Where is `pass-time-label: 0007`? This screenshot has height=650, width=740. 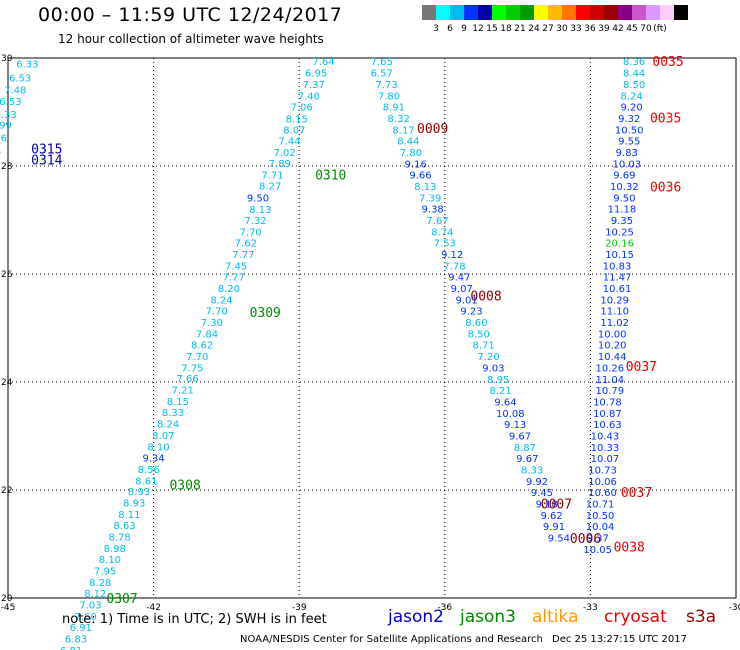 pass-time-label: 0007 is located at coordinates (556, 505).